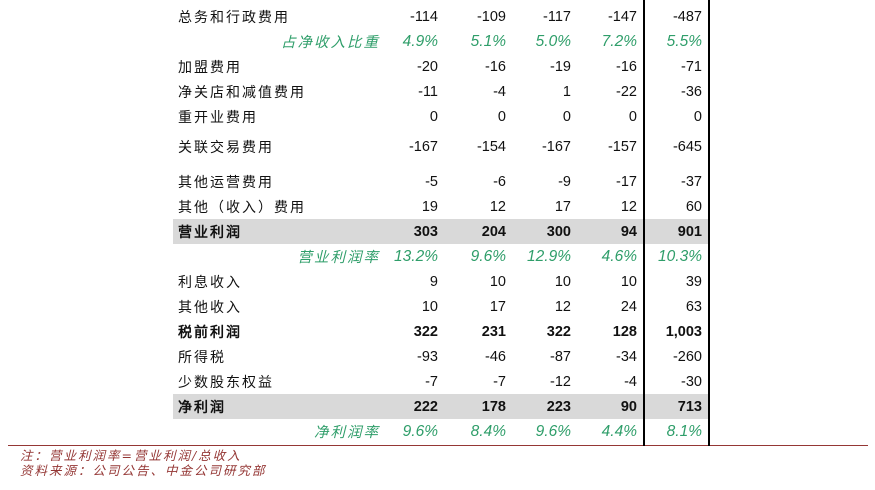 Image resolution: width=875 pixels, height=490 pixels. What do you see at coordinates (687, 146) in the screenshot?
I see `cell-col5-total: -645` at bounding box center [687, 146].